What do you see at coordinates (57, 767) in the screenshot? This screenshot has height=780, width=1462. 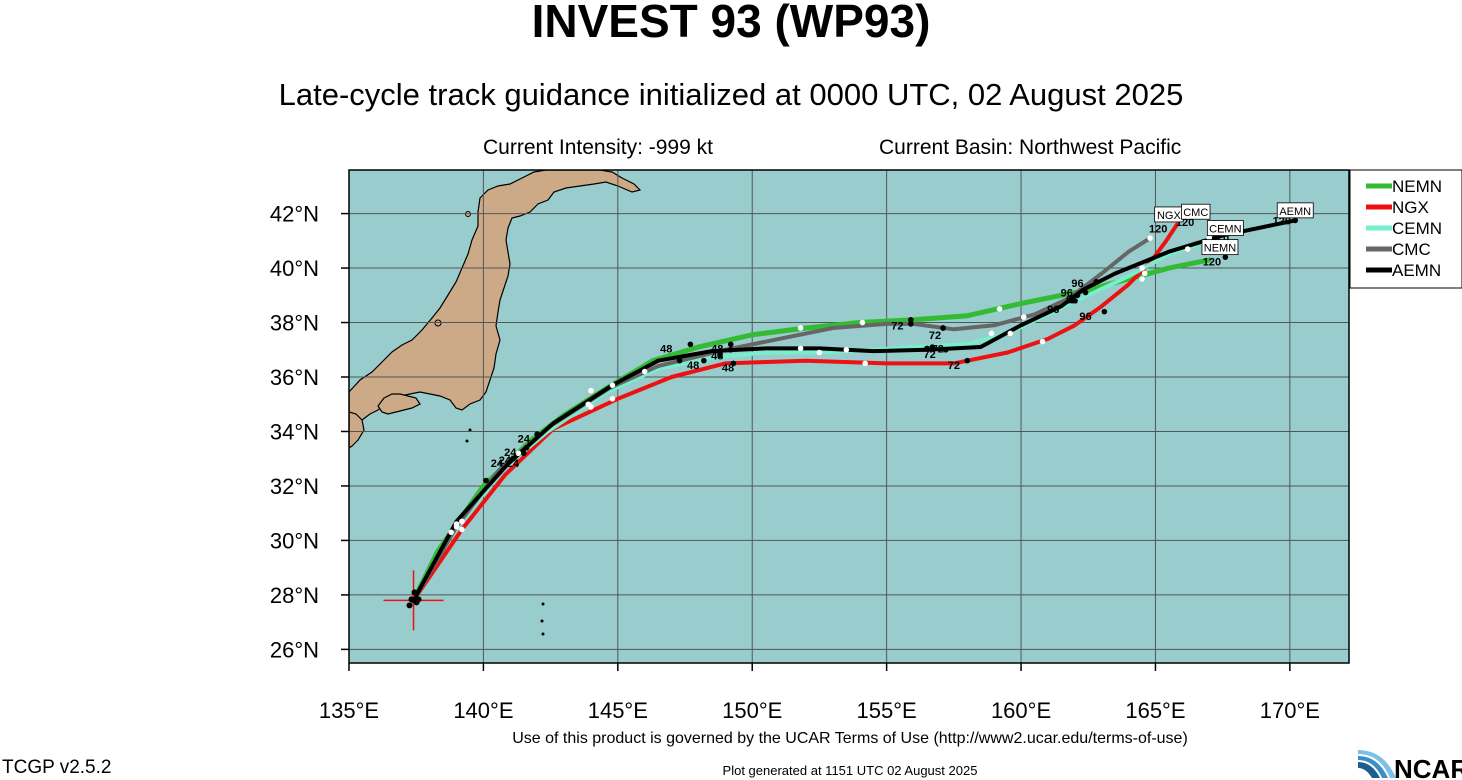 I see `version-label: TCGP v2.5.2` at bounding box center [57, 767].